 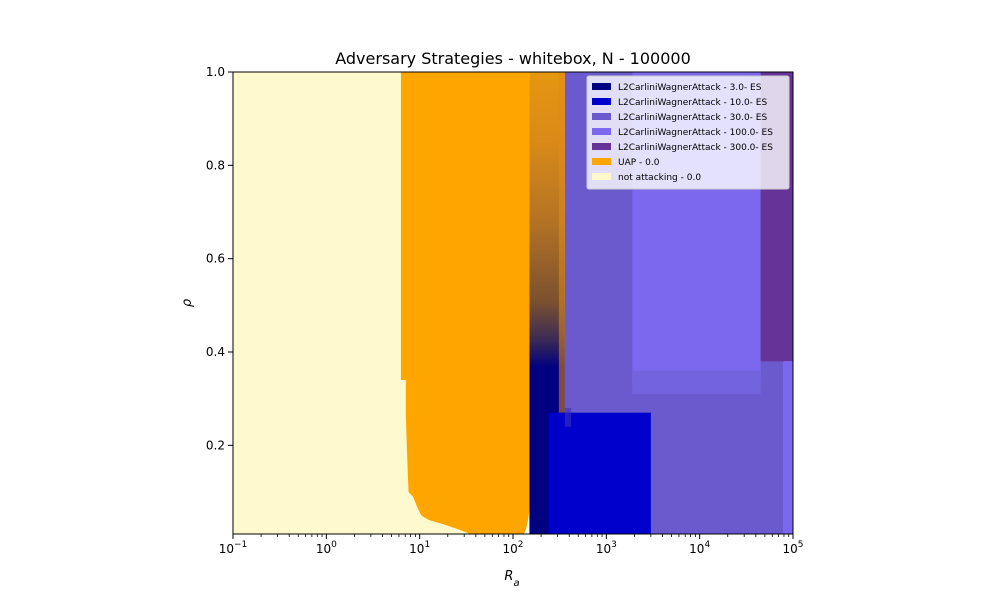 What do you see at coordinates (659, 178) in the screenshot?
I see `legend-label: not attacking - 0.0` at bounding box center [659, 178].